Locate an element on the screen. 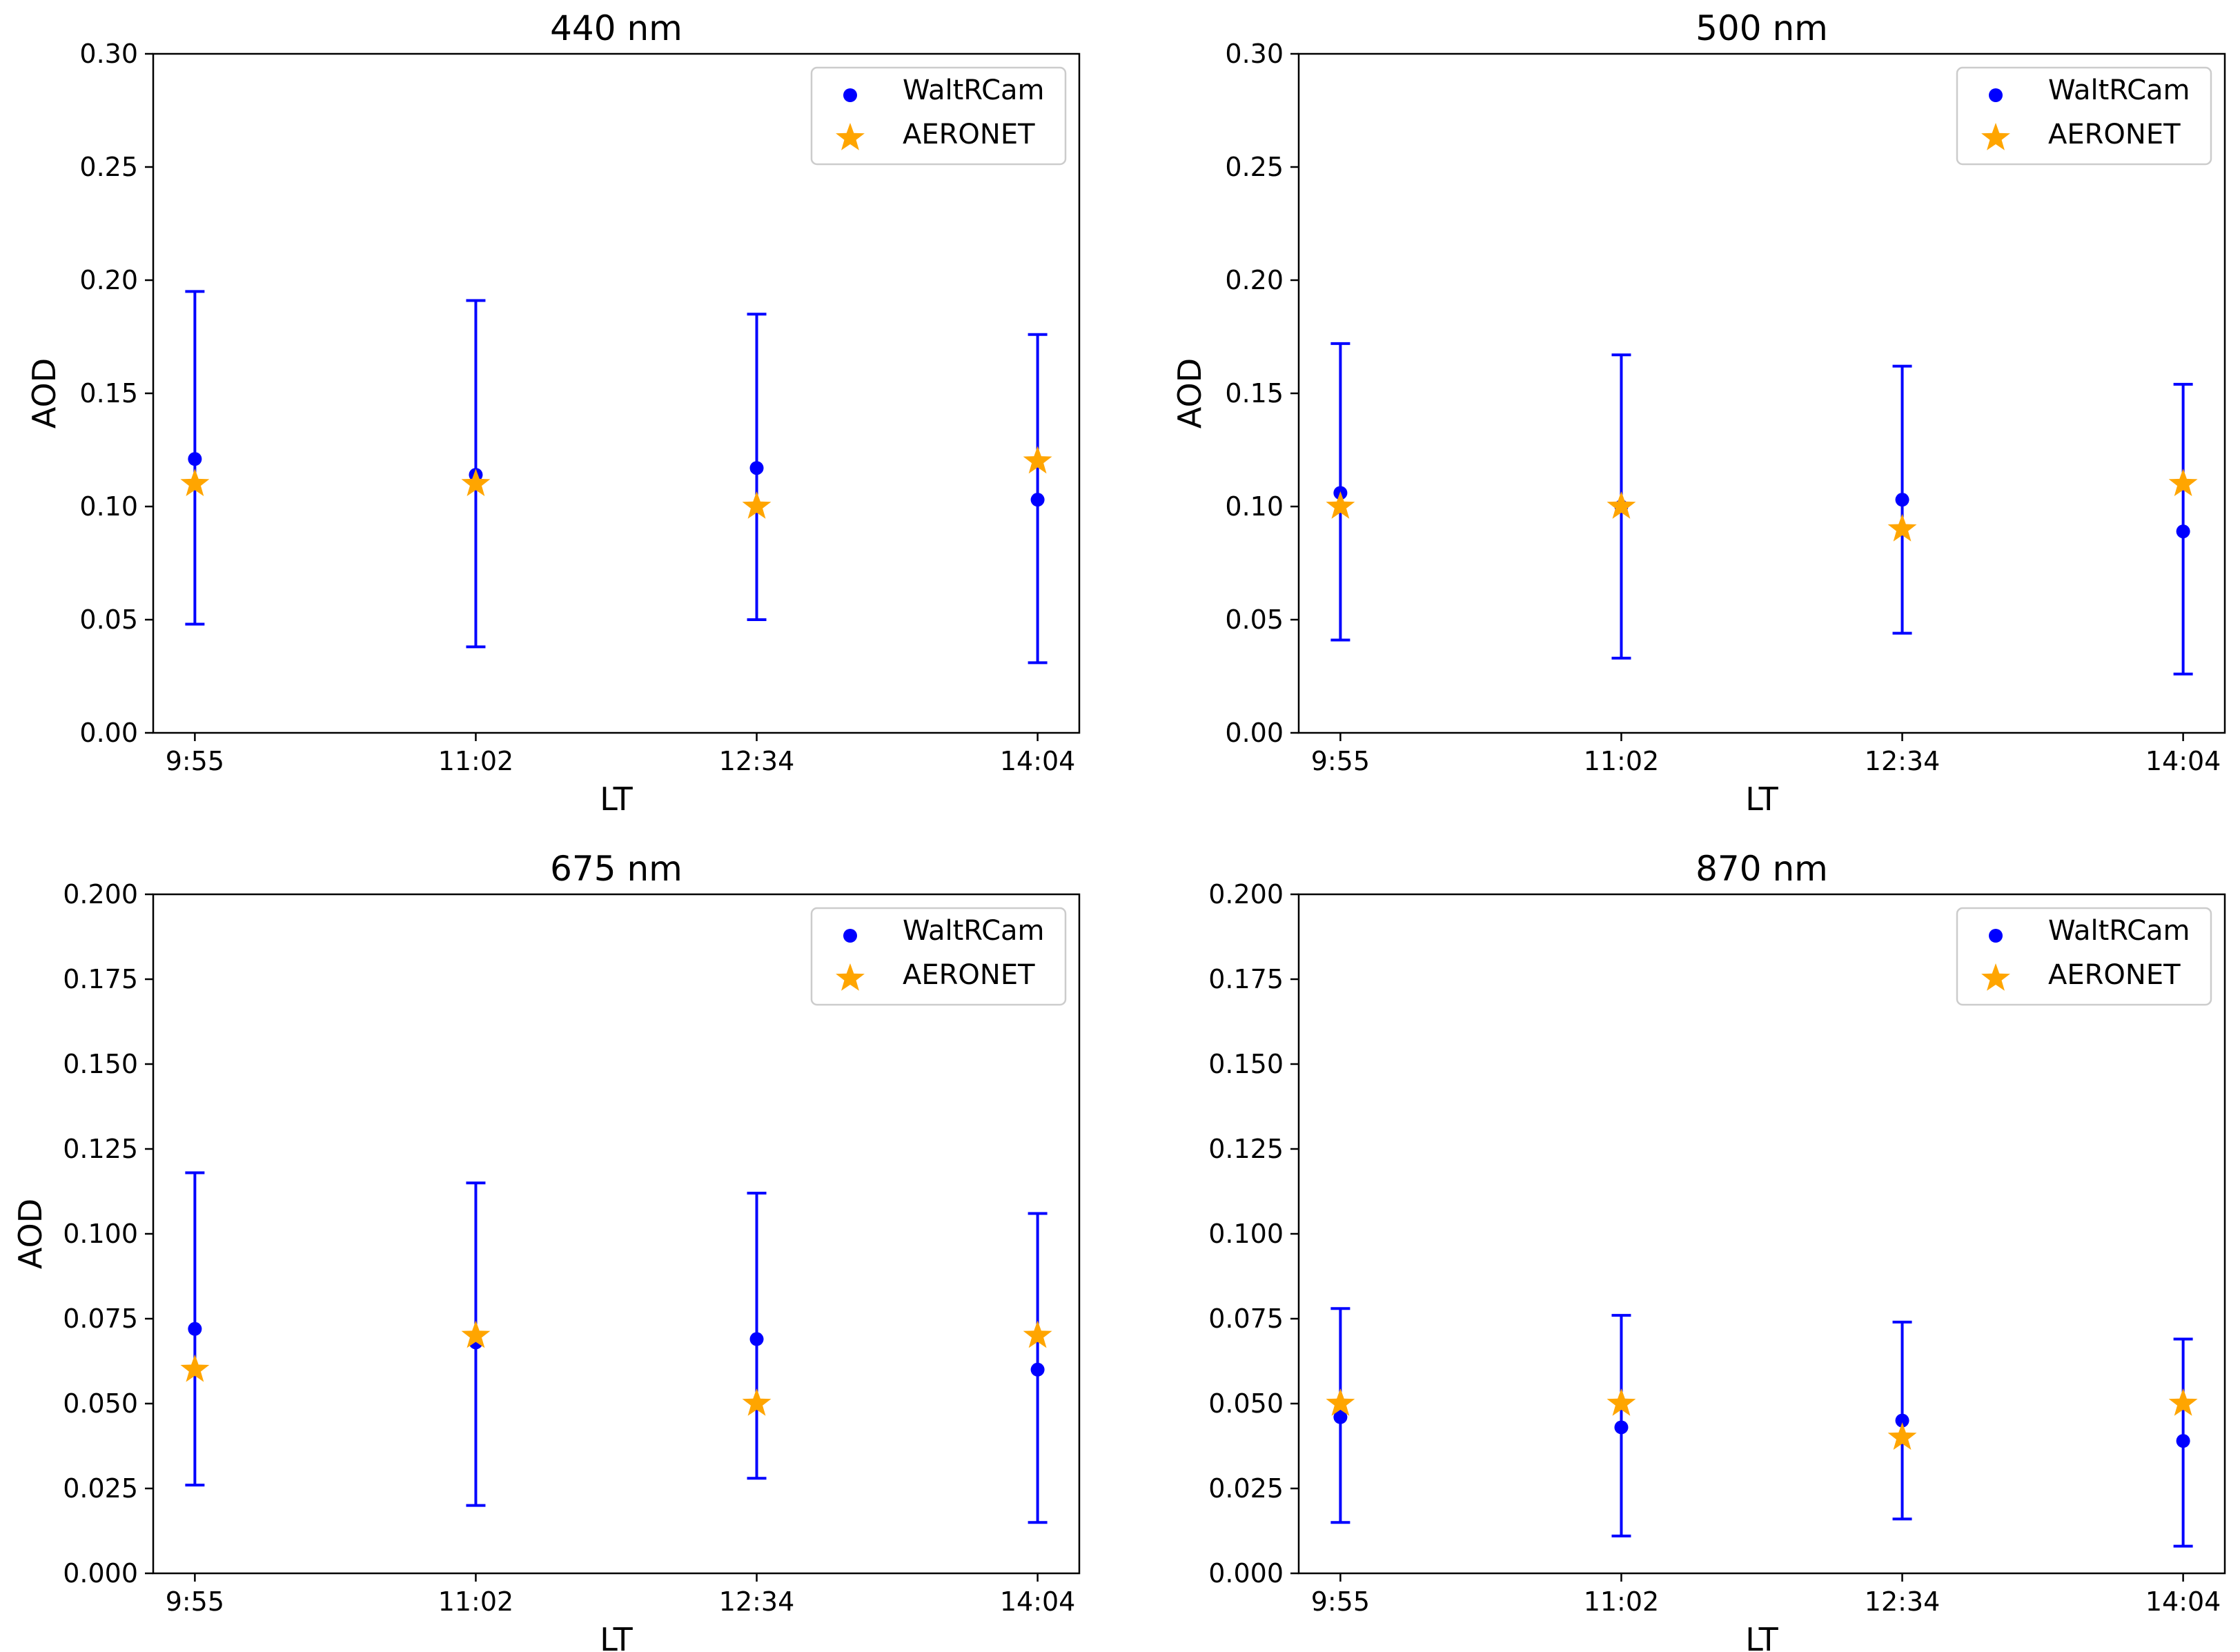 The height and width of the screenshot is (1652, 2240). chart-title: 500 nm is located at coordinates (1762, 28).